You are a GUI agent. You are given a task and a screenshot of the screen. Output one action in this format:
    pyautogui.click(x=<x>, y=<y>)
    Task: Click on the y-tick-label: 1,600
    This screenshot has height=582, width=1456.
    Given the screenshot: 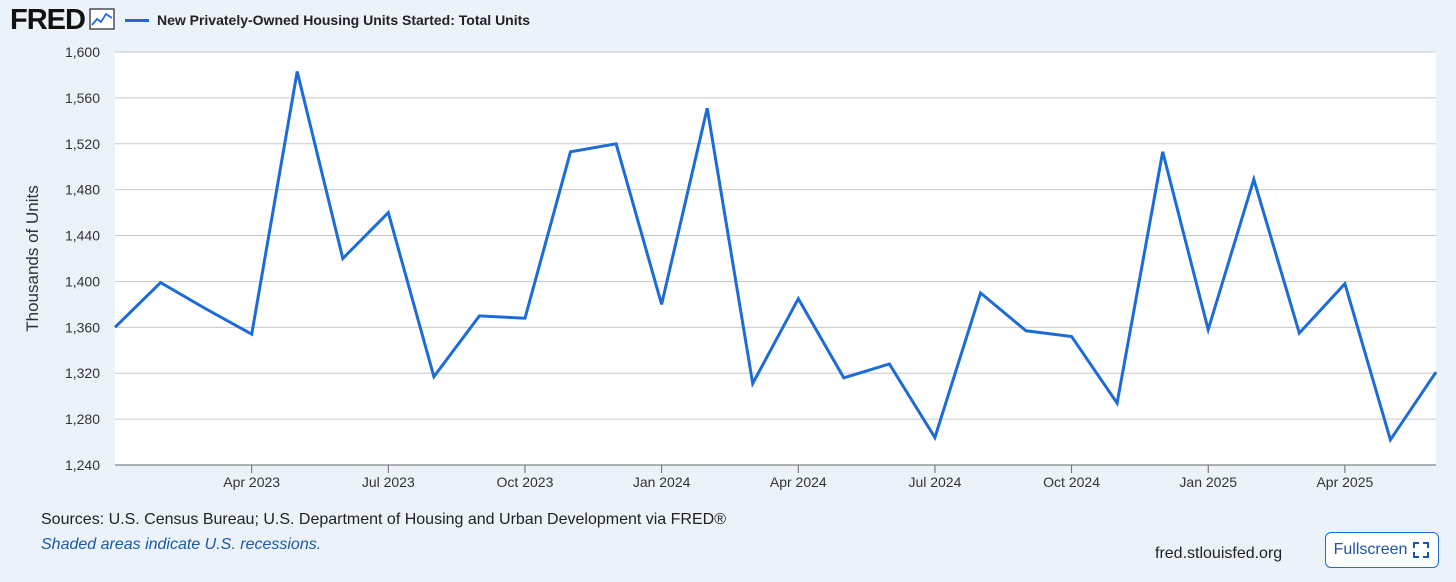 What is the action you would take?
    pyautogui.click(x=82, y=52)
    